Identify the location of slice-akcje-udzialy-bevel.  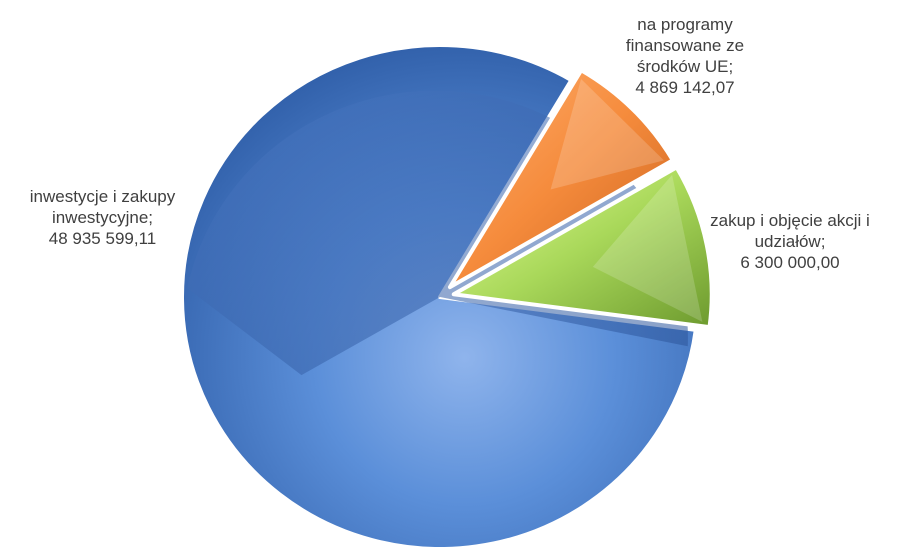
(647, 248).